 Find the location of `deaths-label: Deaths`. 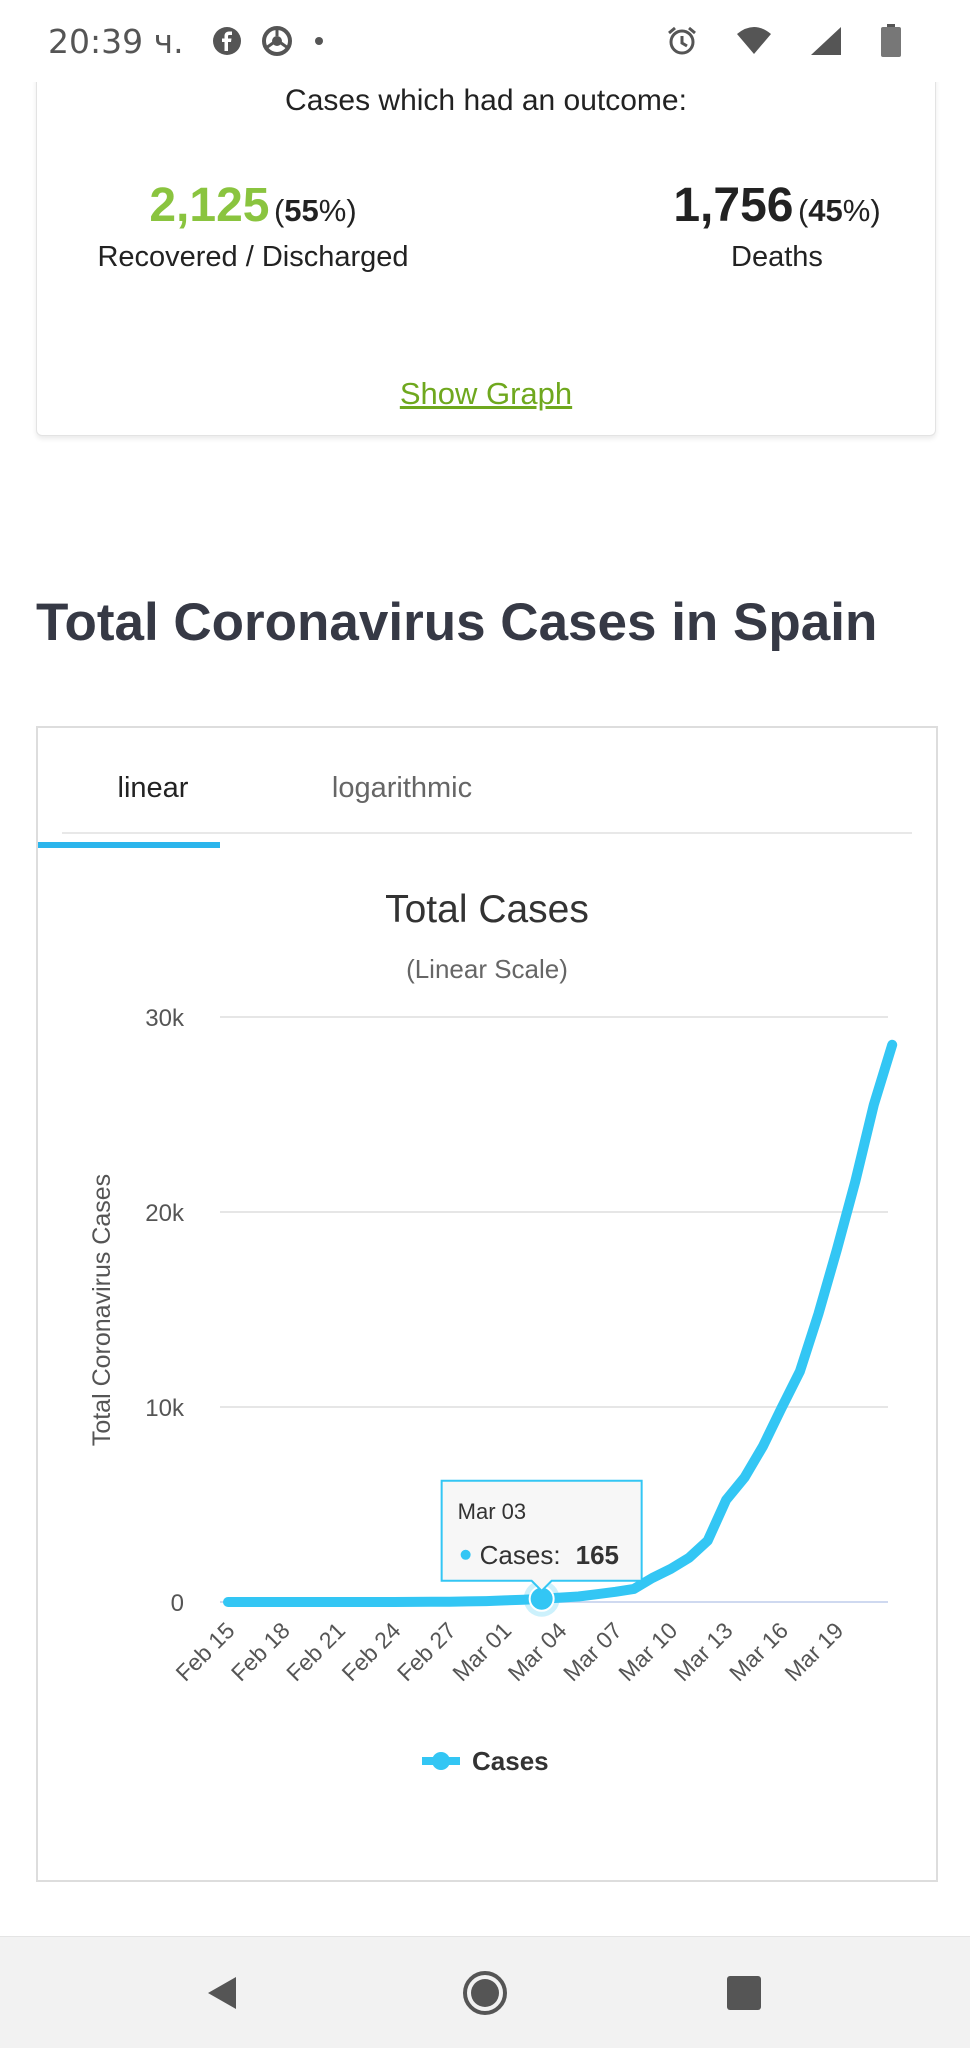

deaths-label: Deaths is located at coordinates (777, 257).